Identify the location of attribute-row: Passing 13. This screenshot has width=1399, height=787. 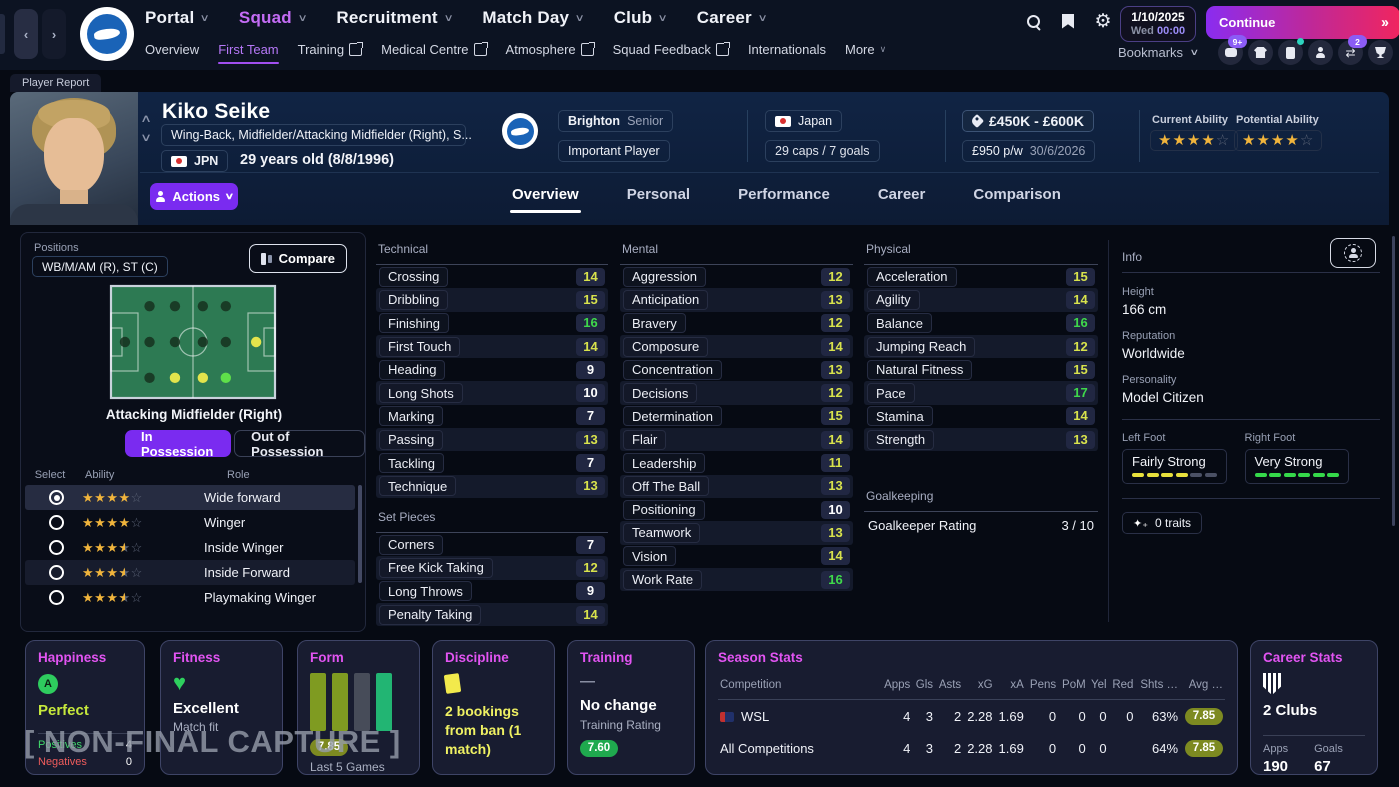
(492, 440).